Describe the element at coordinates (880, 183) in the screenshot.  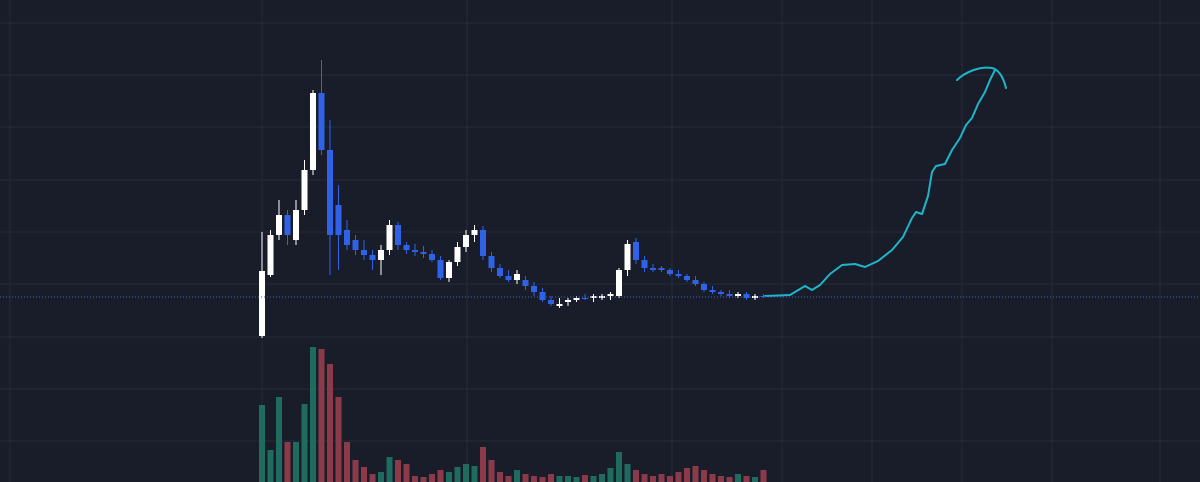
I see `trend-drawing` at that location.